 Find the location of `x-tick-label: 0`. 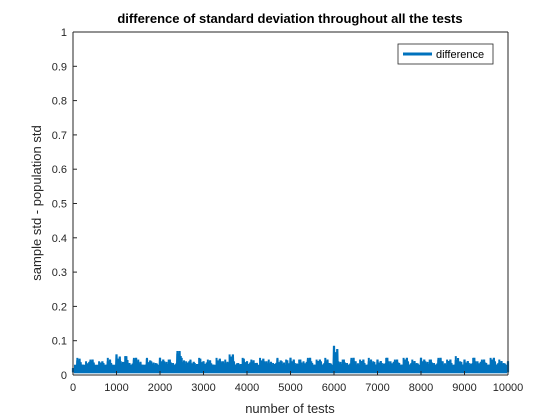

x-tick-label: 0 is located at coordinates (73, 388).